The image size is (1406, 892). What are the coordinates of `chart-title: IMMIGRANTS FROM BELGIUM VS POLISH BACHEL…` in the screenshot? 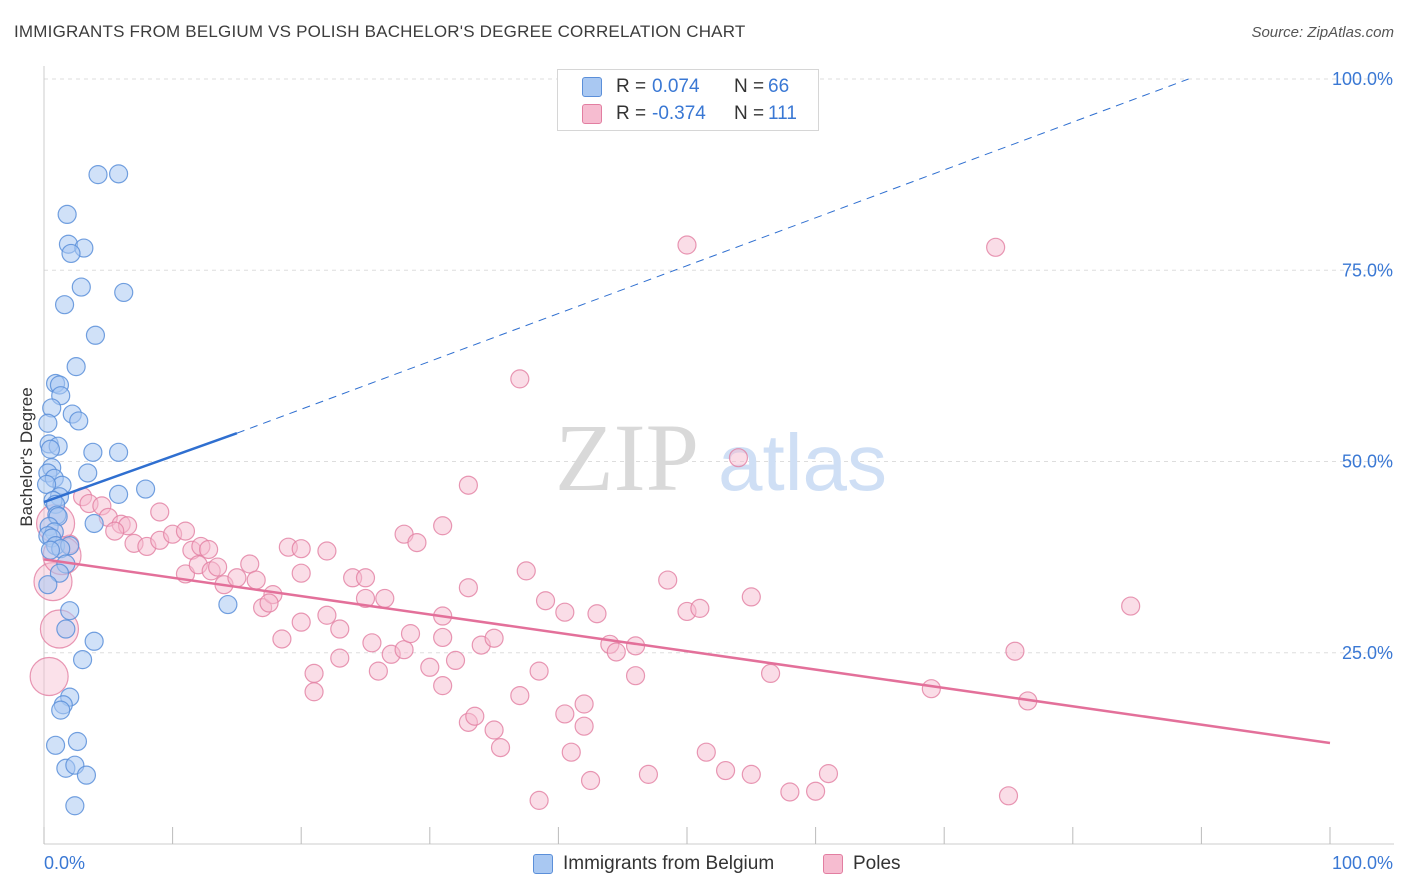 It's located at (380, 31).